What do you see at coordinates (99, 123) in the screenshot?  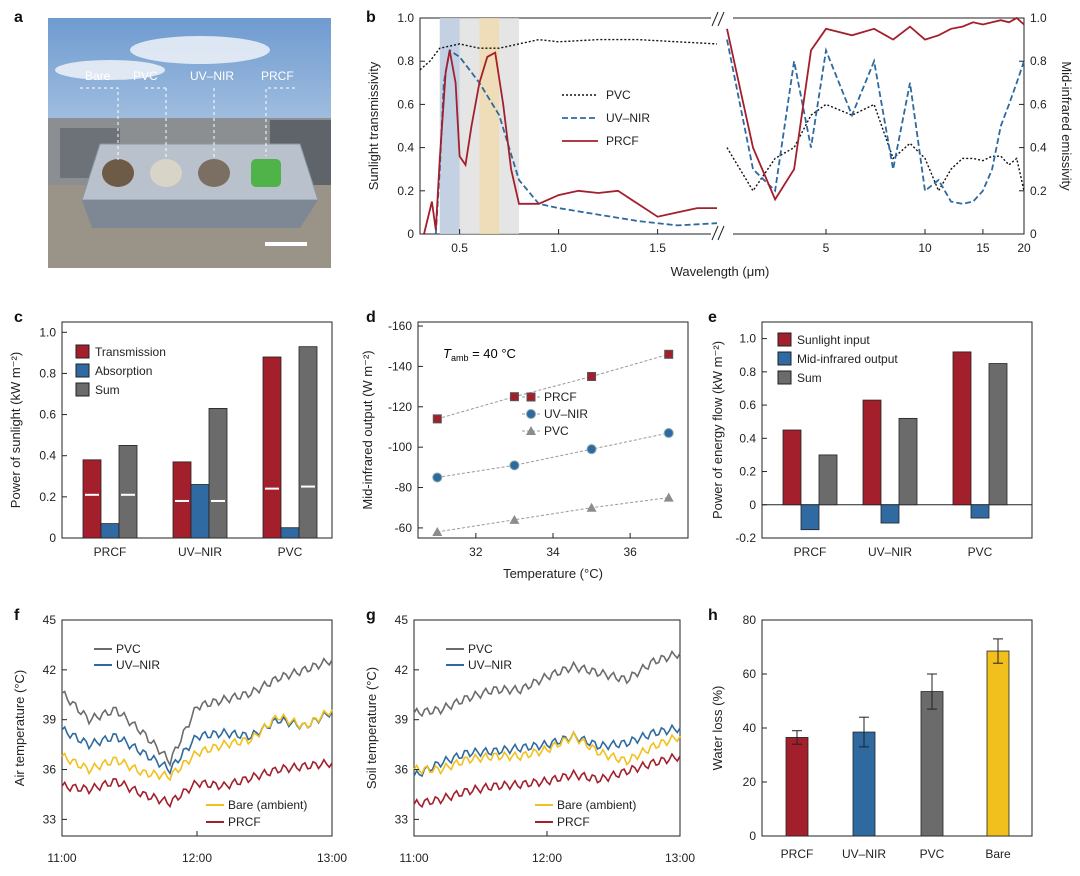 I see `pointer-bare` at bounding box center [99, 123].